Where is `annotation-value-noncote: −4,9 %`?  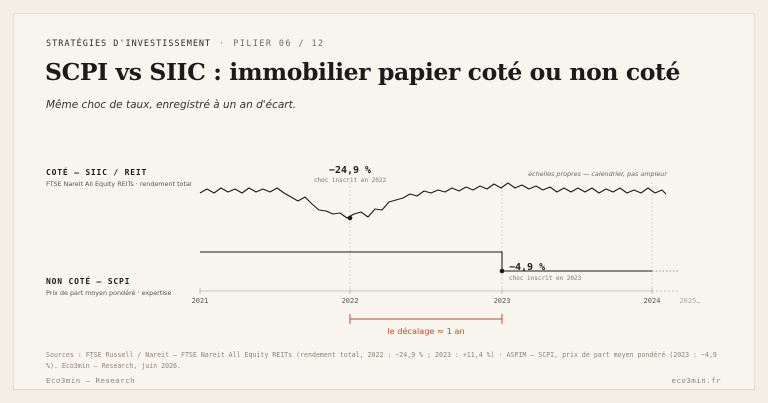
annotation-value-noncote: −4,9 % is located at coordinates (527, 267).